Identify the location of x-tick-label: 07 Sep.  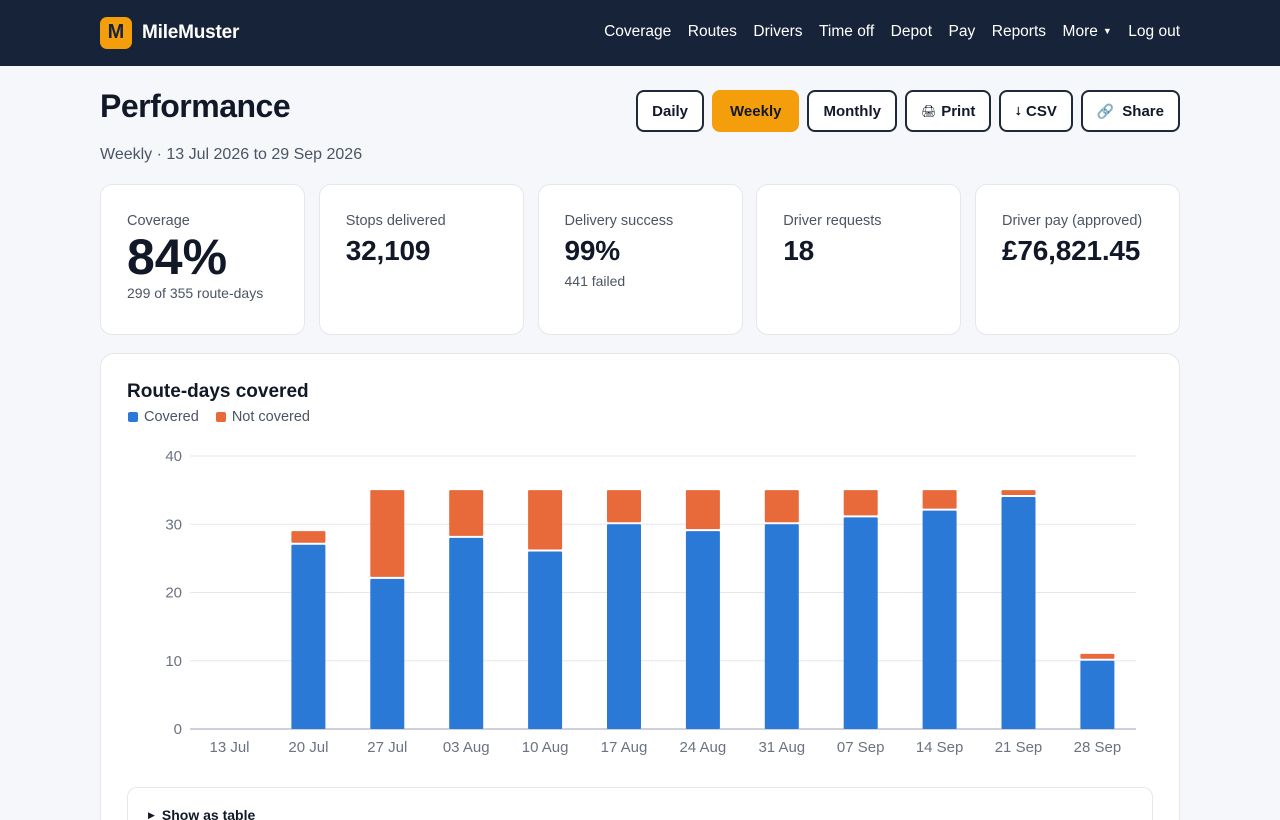
(861, 747).